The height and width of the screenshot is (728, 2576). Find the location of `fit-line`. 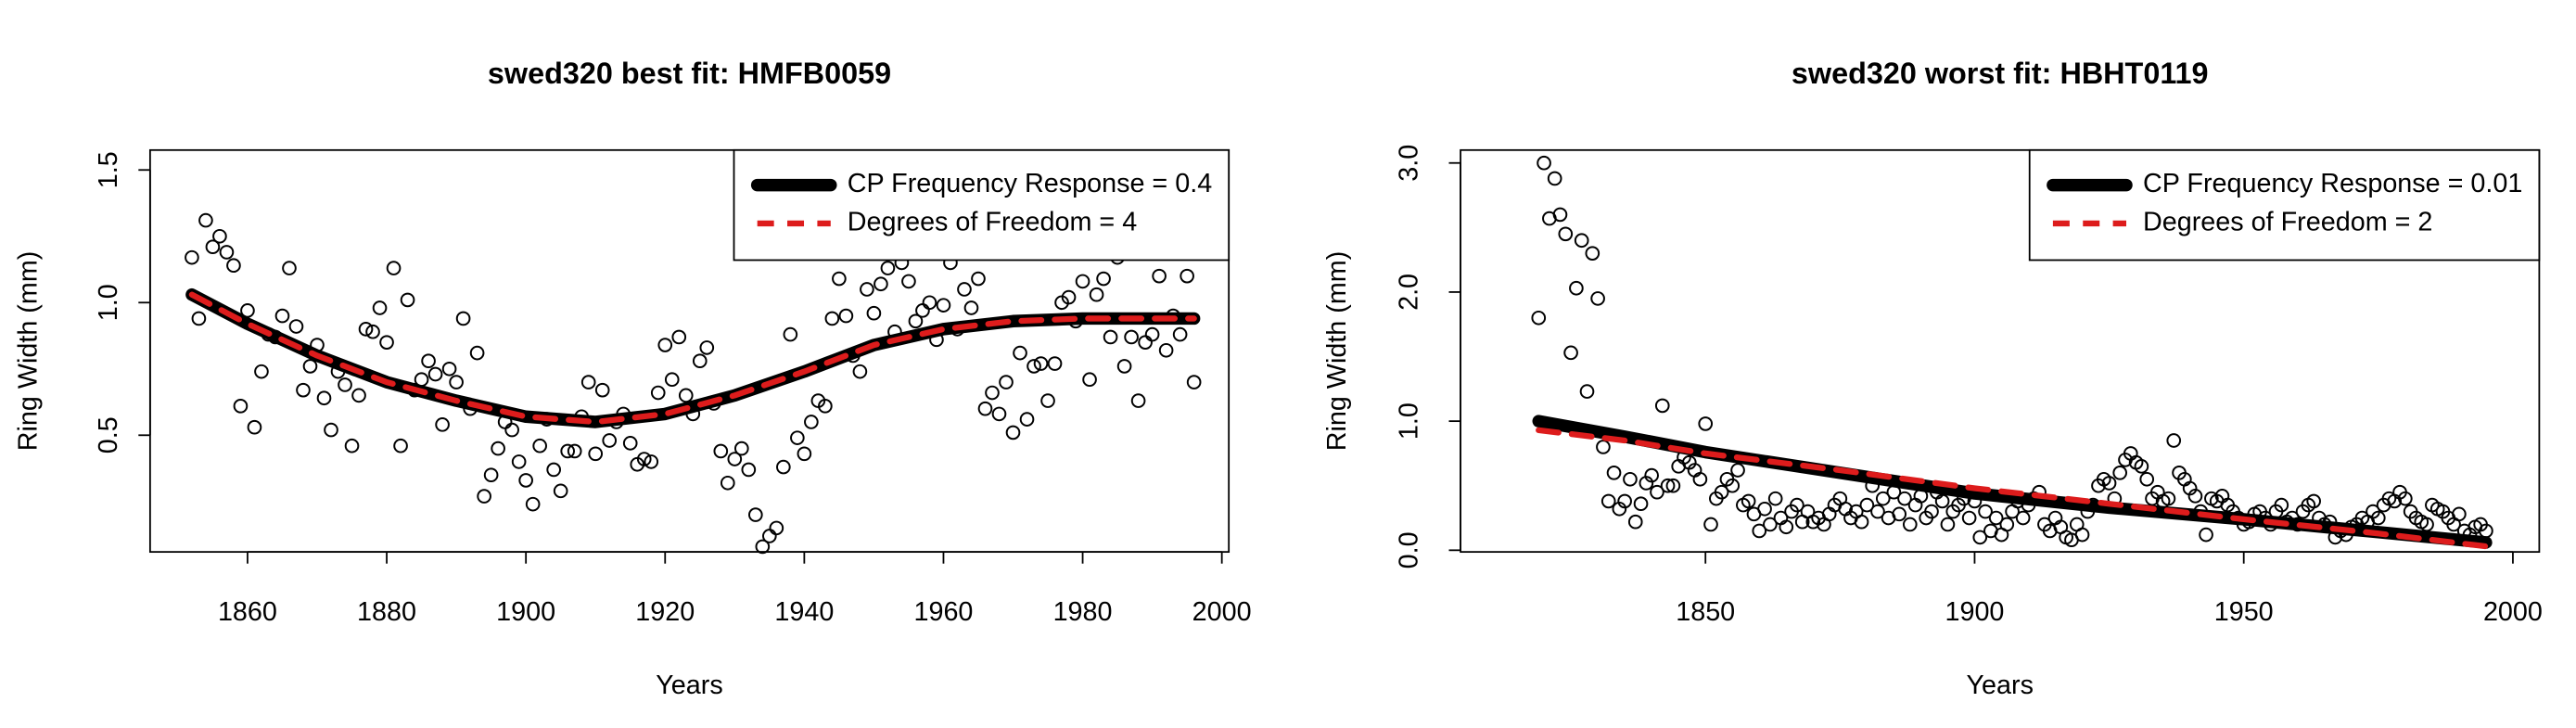

fit-line is located at coordinates (692, 358).